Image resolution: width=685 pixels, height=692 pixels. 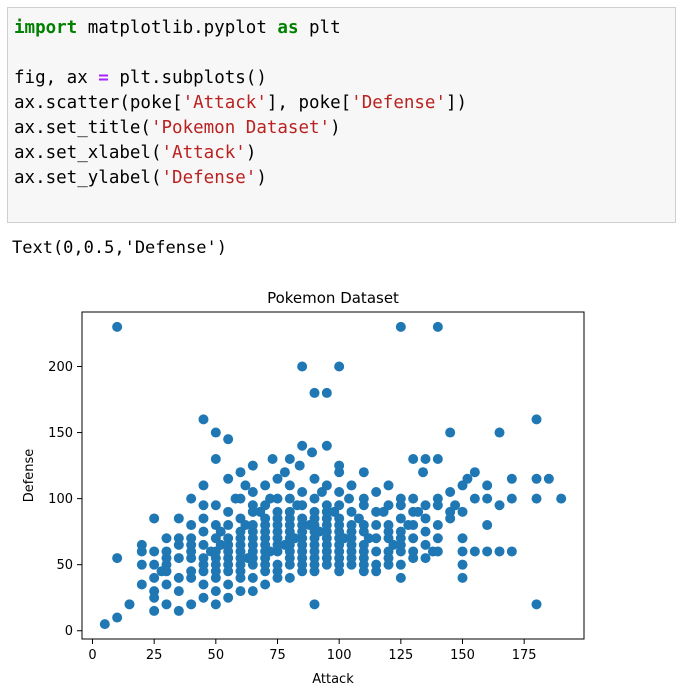 What do you see at coordinates (203, 153) in the screenshot?
I see `code-token: 'Attack'` at bounding box center [203, 153].